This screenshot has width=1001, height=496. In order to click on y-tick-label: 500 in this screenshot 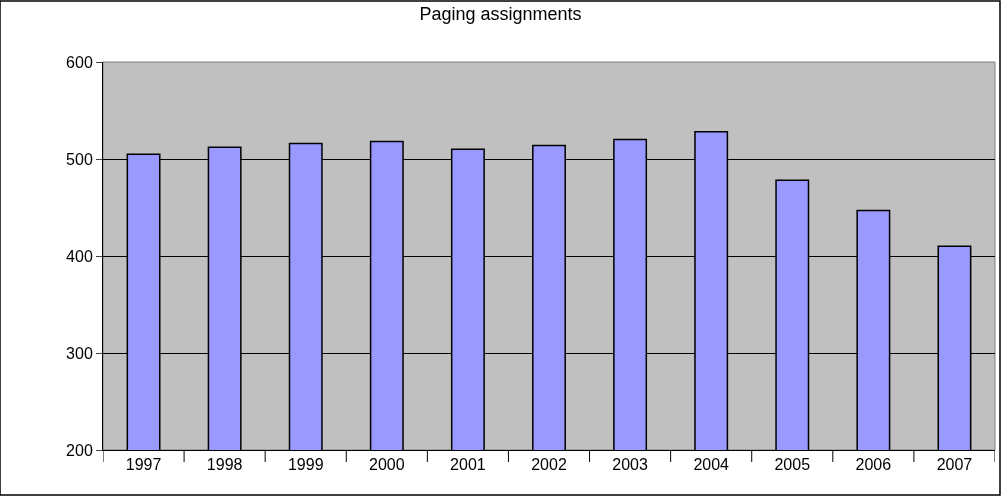, I will do `click(79, 159)`.